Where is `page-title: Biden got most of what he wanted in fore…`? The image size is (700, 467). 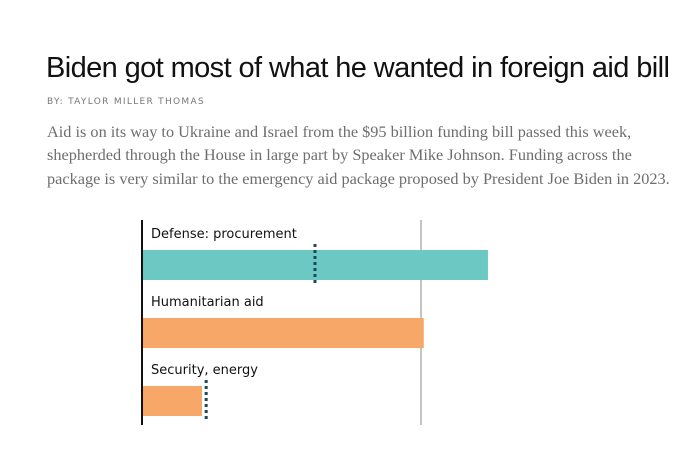 page-title: Biden got most of what he wanted in fore… is located at coordinates (358, 68).